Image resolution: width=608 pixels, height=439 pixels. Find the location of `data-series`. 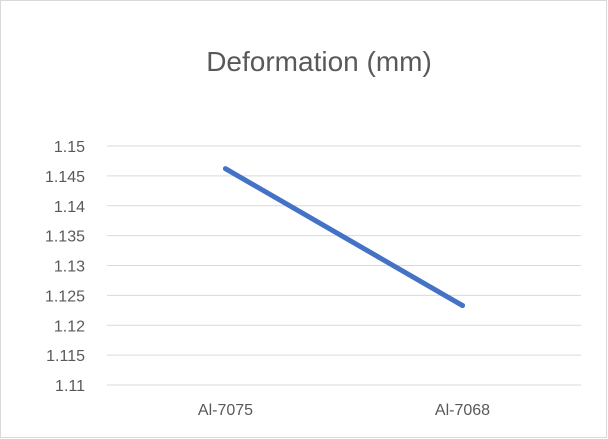

data-series is located at coordinates (344, 237).